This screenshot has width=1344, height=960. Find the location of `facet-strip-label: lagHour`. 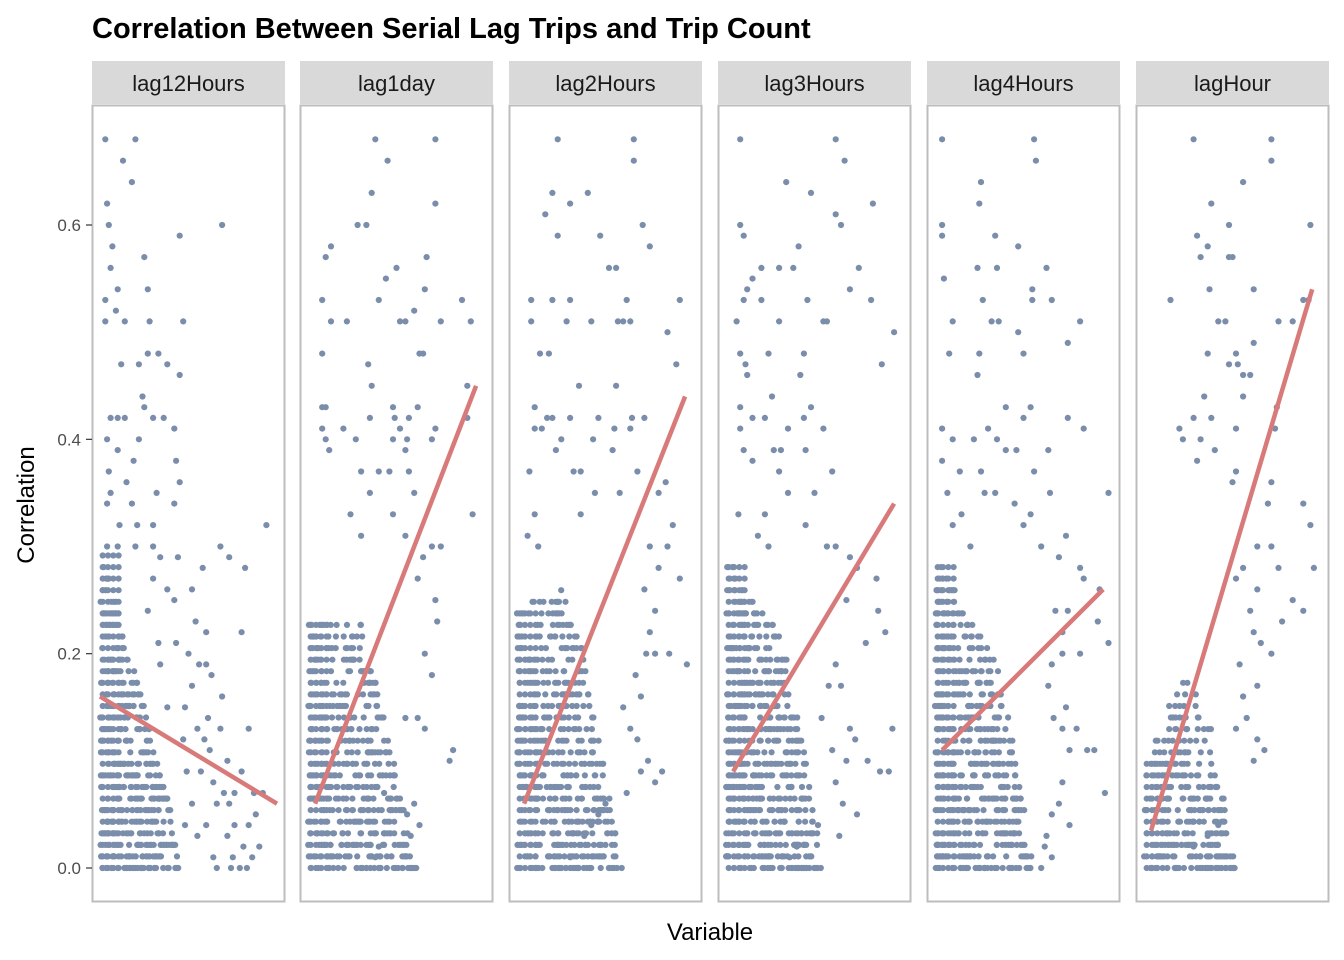

facet-strip-label: lagHour is located at coordinates (1232, 83).